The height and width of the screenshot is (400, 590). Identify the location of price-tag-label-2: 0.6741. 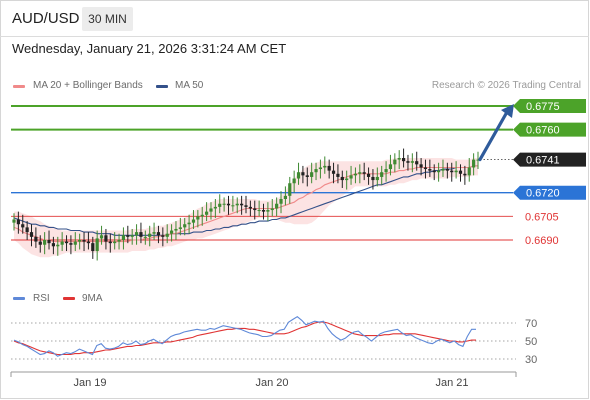
(543, 161).